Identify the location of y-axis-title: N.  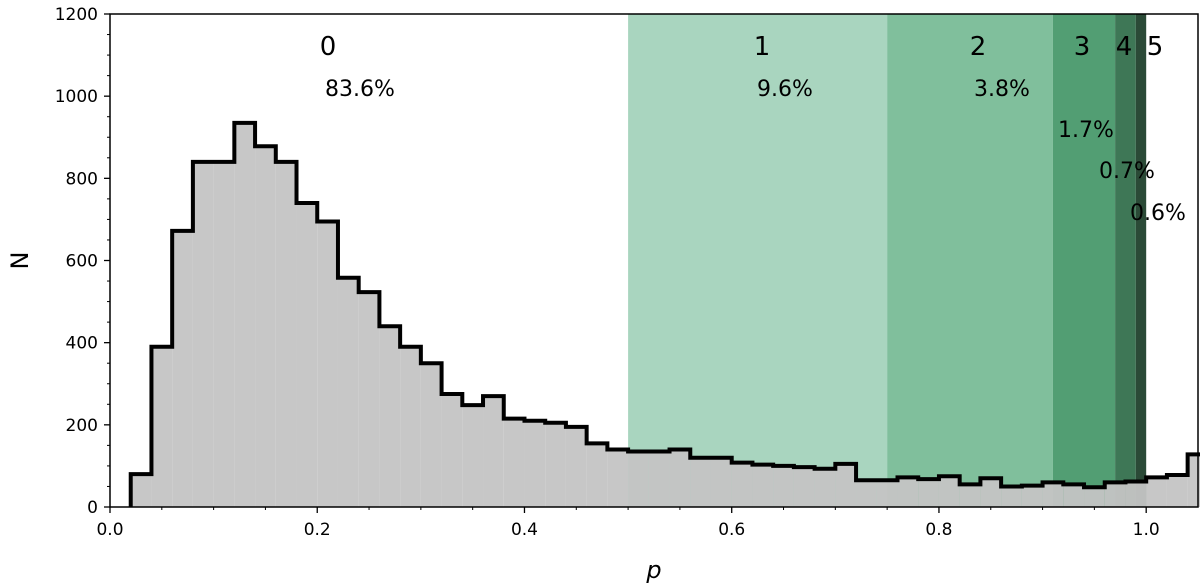
(20, 261).